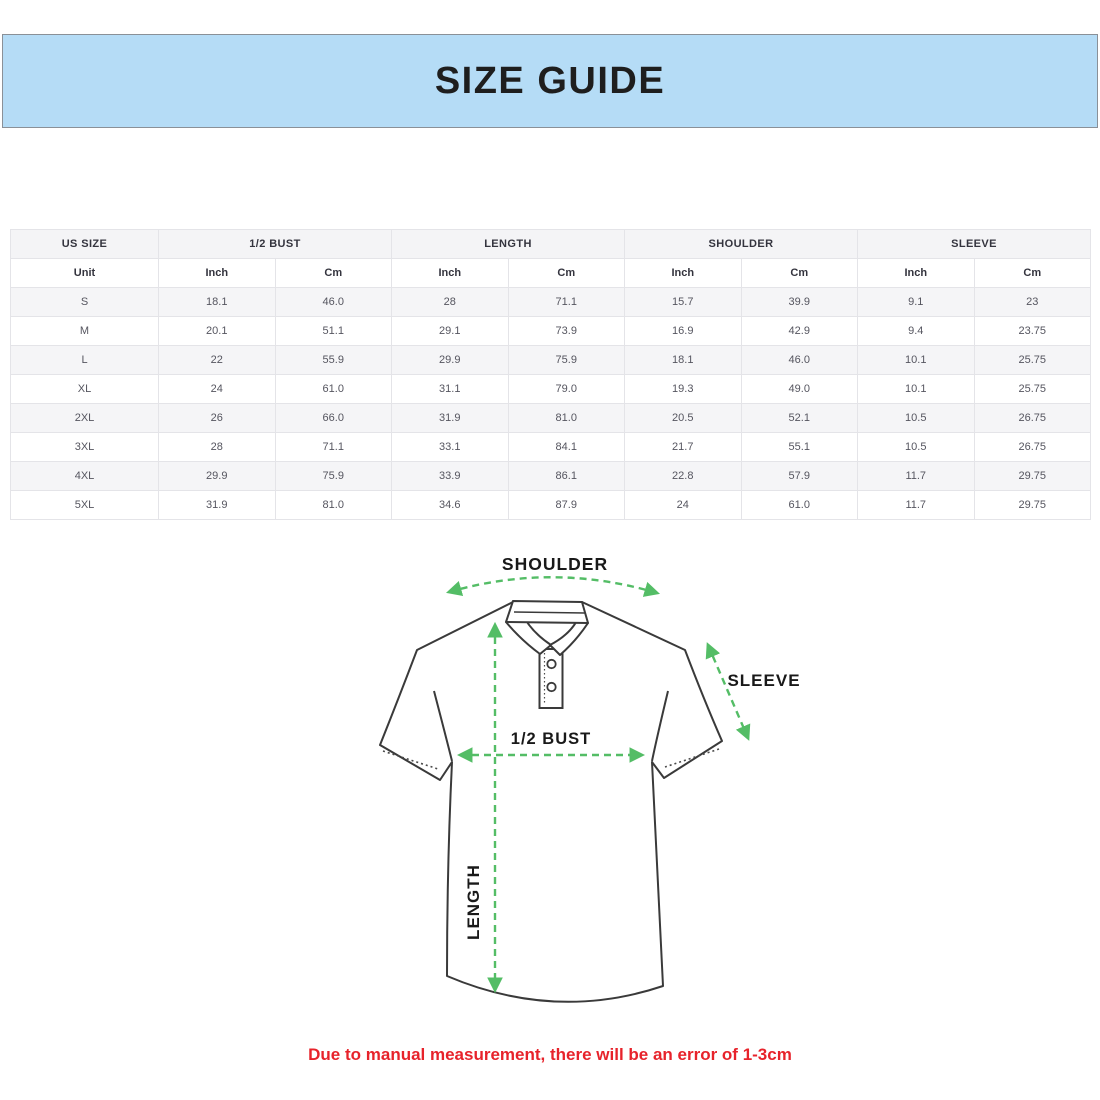 The width and height of the screenshot is (1100, 1100). What do you see at coordinates (916, 331) in the screenshot?
I see `value-cell: 9.4` at bounding box center [916, 331].